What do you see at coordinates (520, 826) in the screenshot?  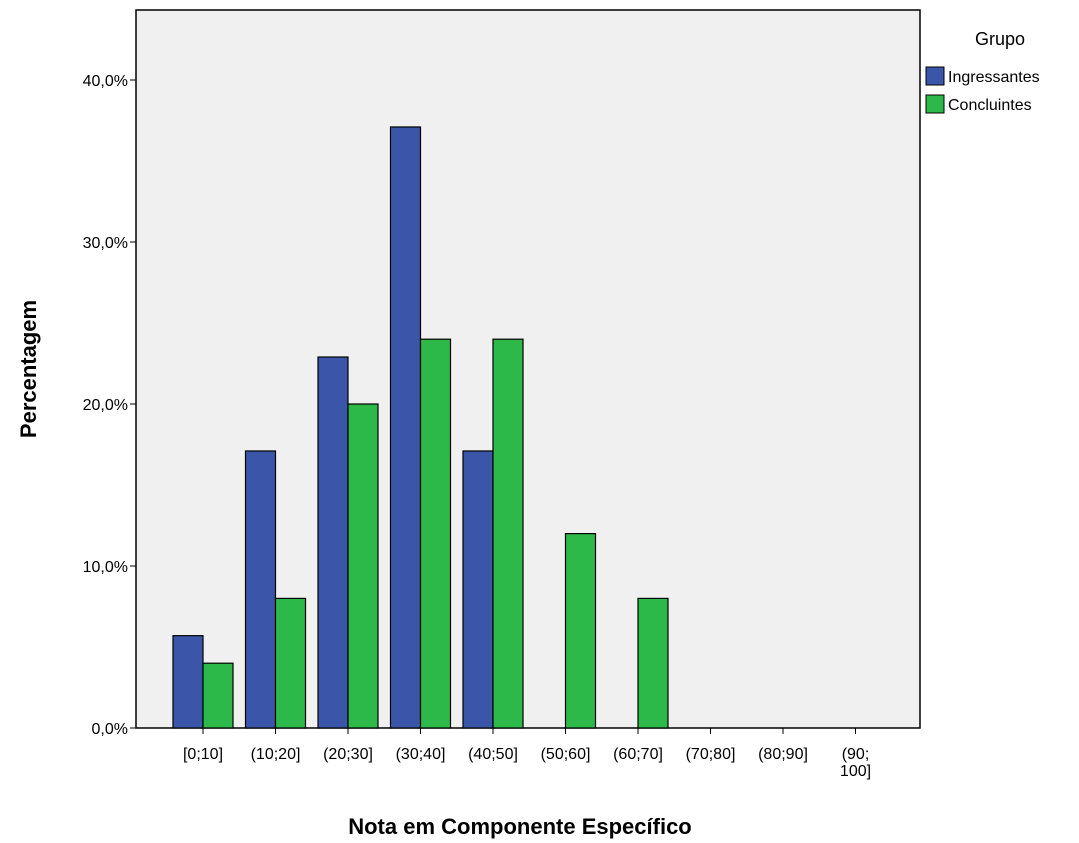 I see `x-axis-title: Nota em Componente Específico` at bounding box center [520, 826].